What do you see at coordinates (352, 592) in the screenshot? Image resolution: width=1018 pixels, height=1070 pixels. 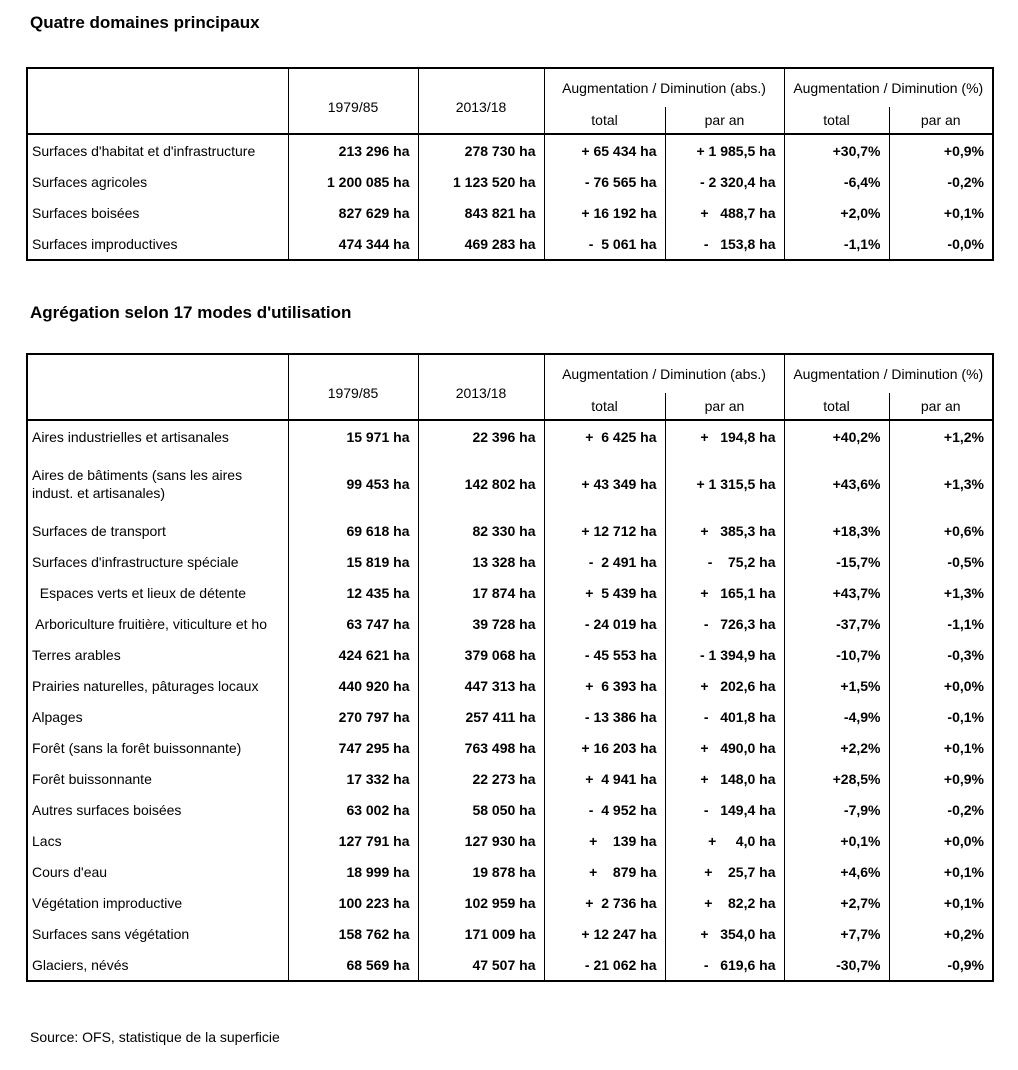 I see `cell-1979-85: 12 435 ha` at bounding box center [352, 592].